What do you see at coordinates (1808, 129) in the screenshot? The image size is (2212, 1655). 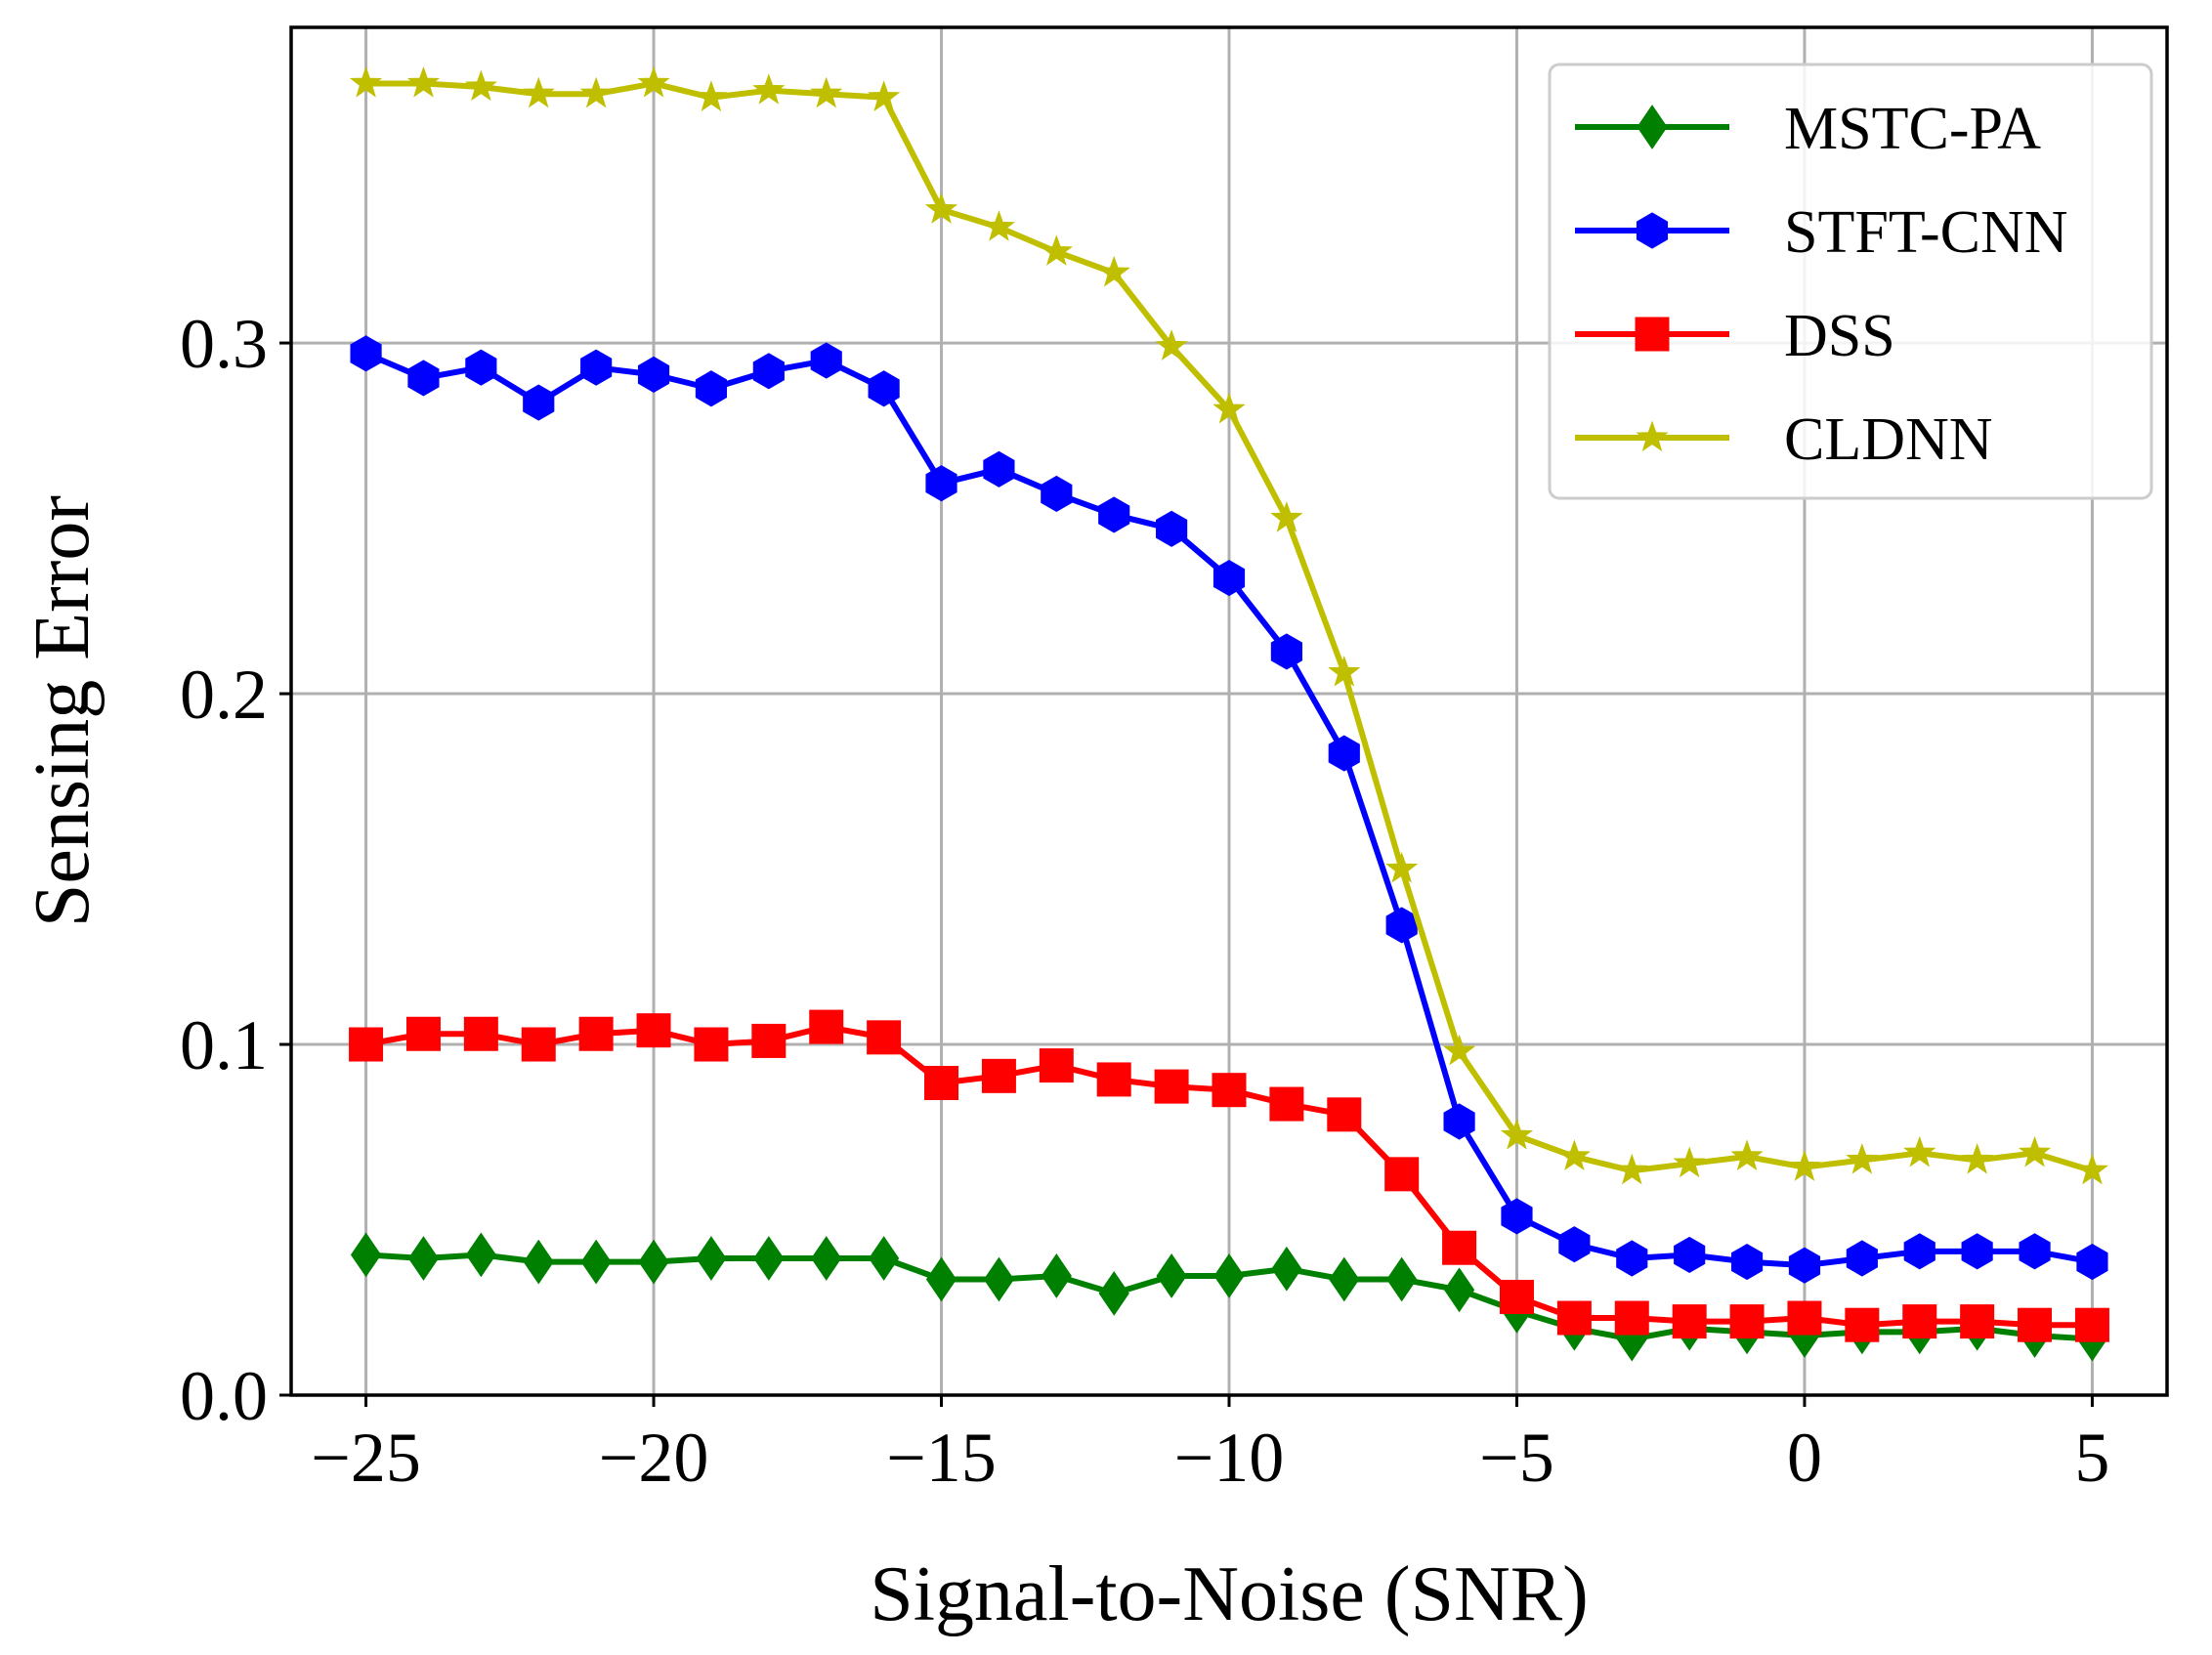 I see `legend-item-mstc-pa: MSTC-PA` at bounding box center [1808, 129].